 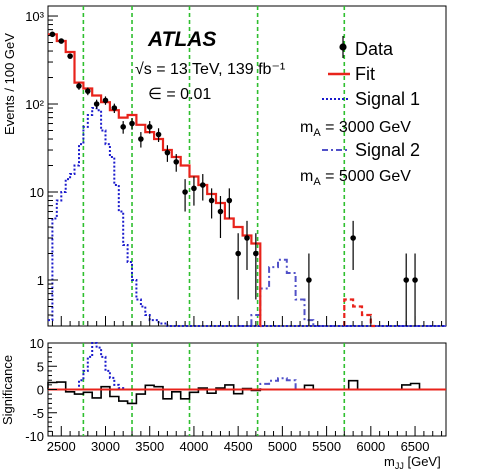 I want to click on x-tick-label: 4000, so click(x=193, y=446).